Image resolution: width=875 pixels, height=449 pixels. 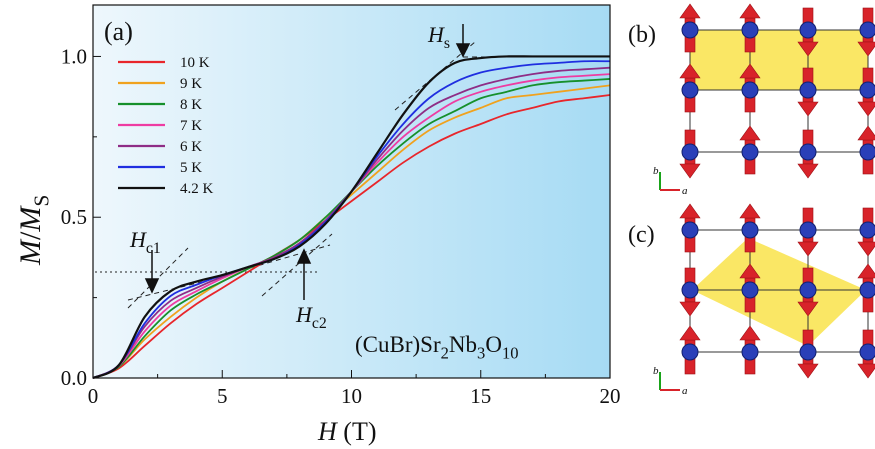 What do you see at coordinates (480, 396) in the screenshot?
I see `x-tick-label: 15` at bounding box center [480, 396].